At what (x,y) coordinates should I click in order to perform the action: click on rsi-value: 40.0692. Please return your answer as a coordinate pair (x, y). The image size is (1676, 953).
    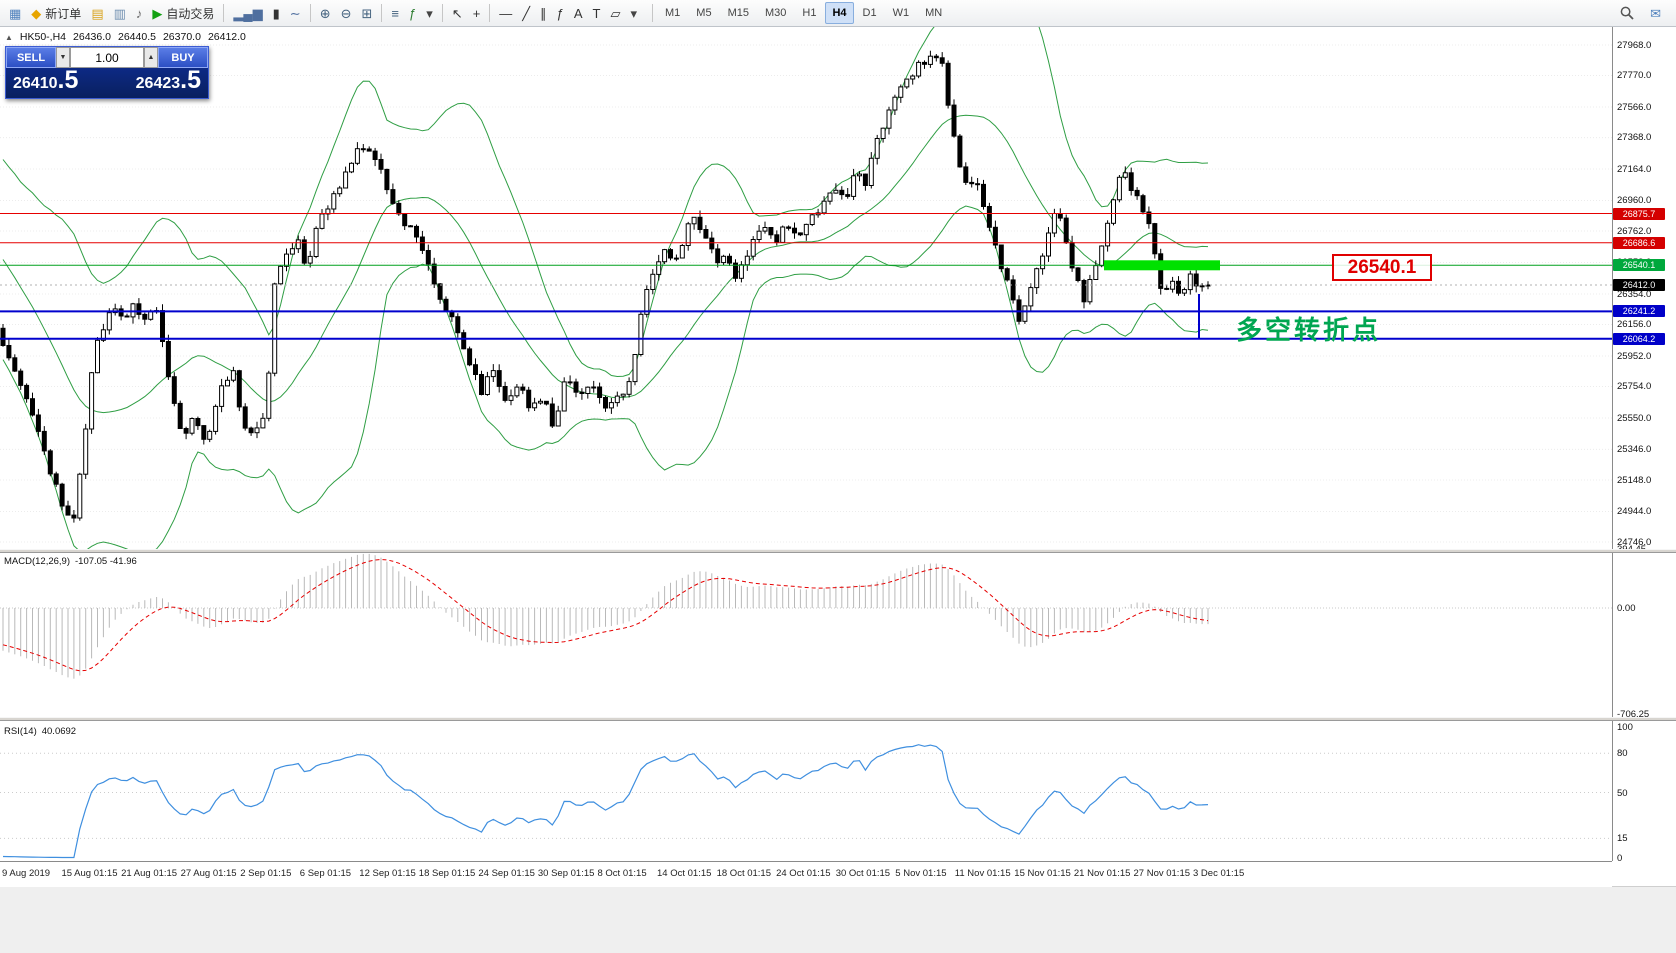
    Looking at the image, I should click on (59, 731).